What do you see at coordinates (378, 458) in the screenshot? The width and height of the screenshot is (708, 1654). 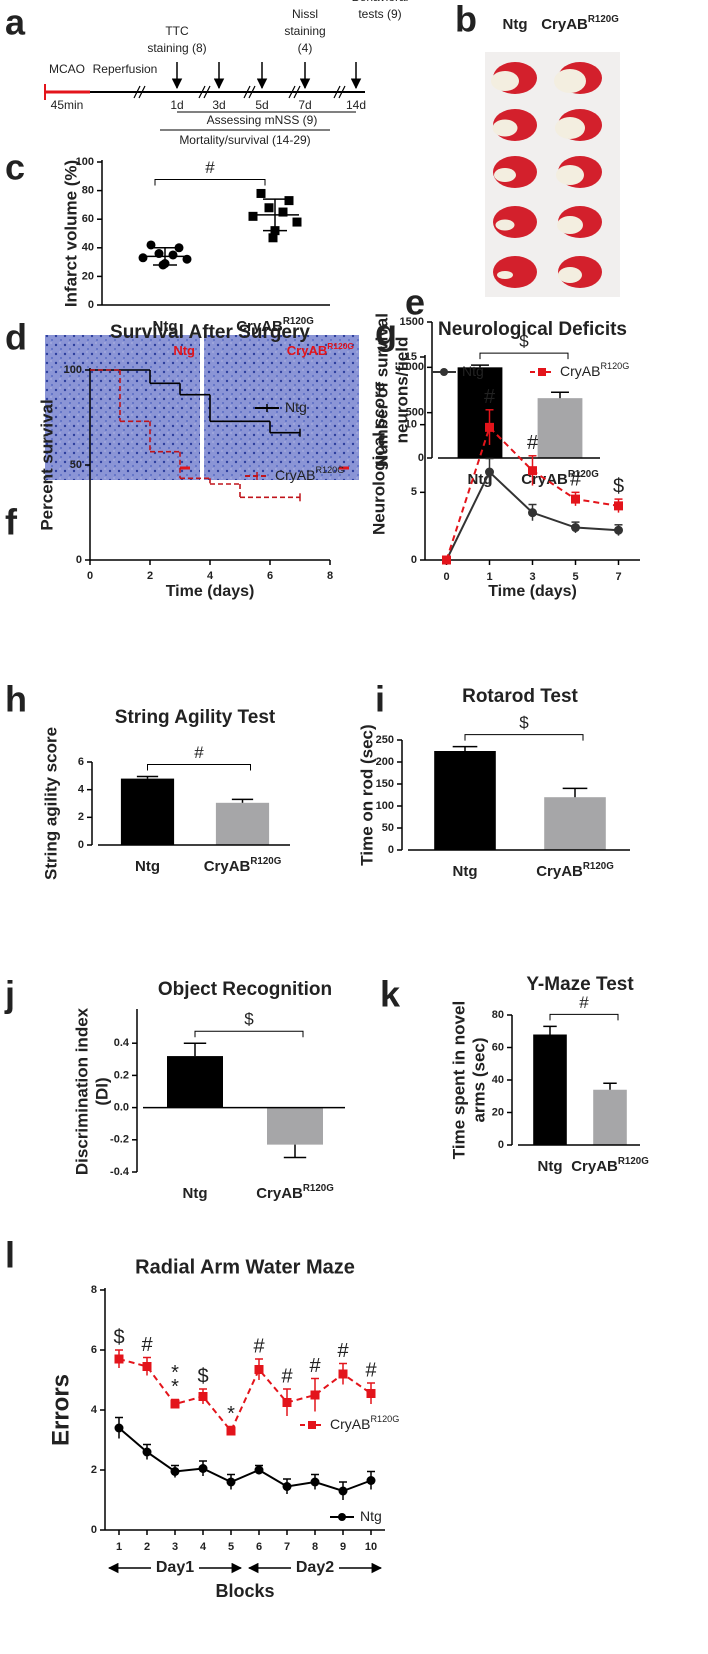 I see `y-axis-label: Neurological score` at bounding box center [378, 458].